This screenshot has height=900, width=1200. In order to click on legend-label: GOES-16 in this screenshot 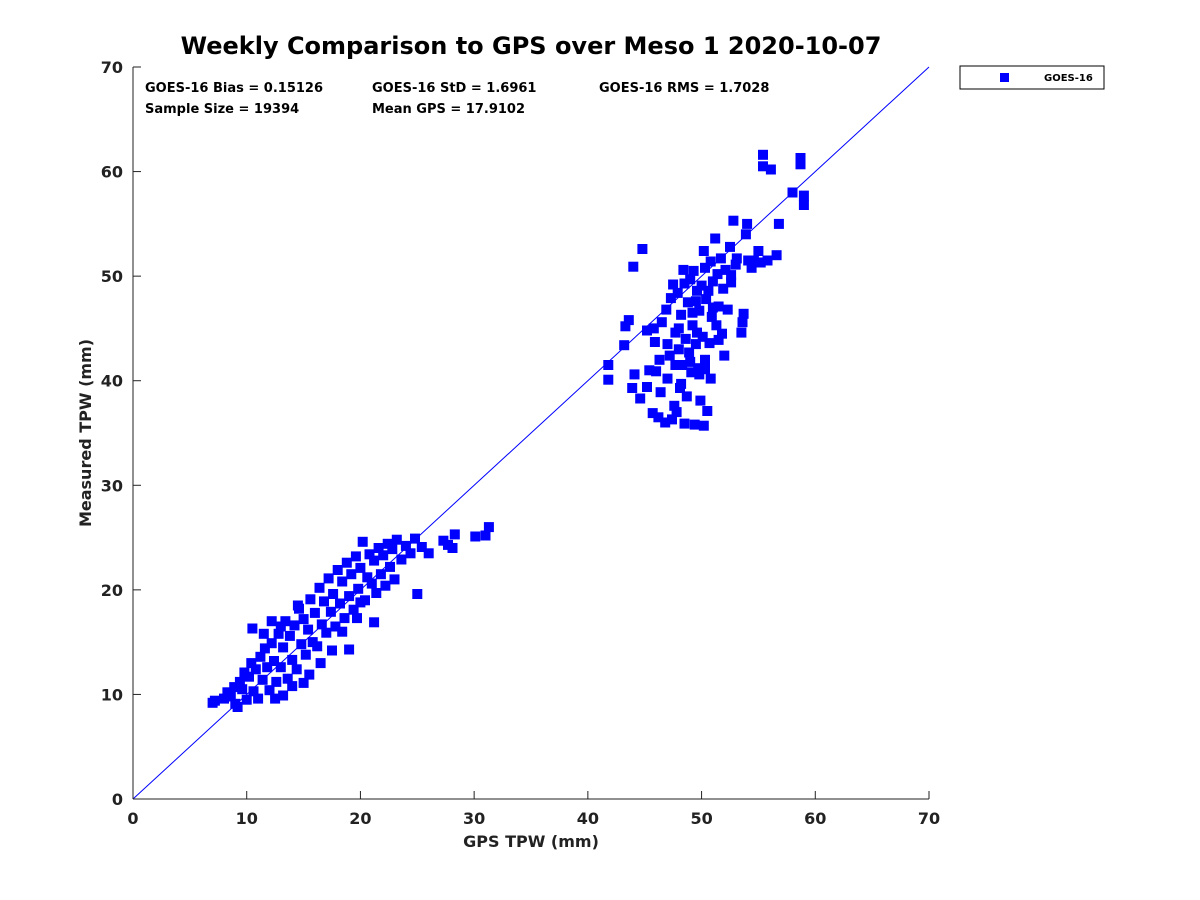, I will do `click(1068, 78)`.